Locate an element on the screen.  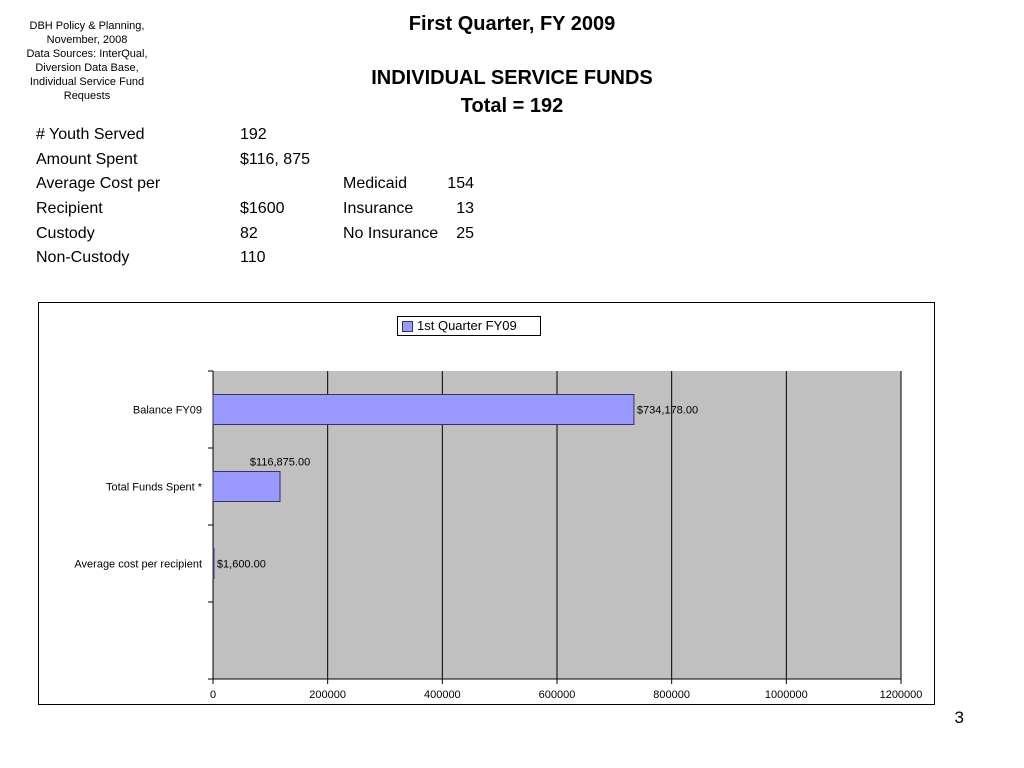
summary-value: 110 is located at coordinates (253, 257).